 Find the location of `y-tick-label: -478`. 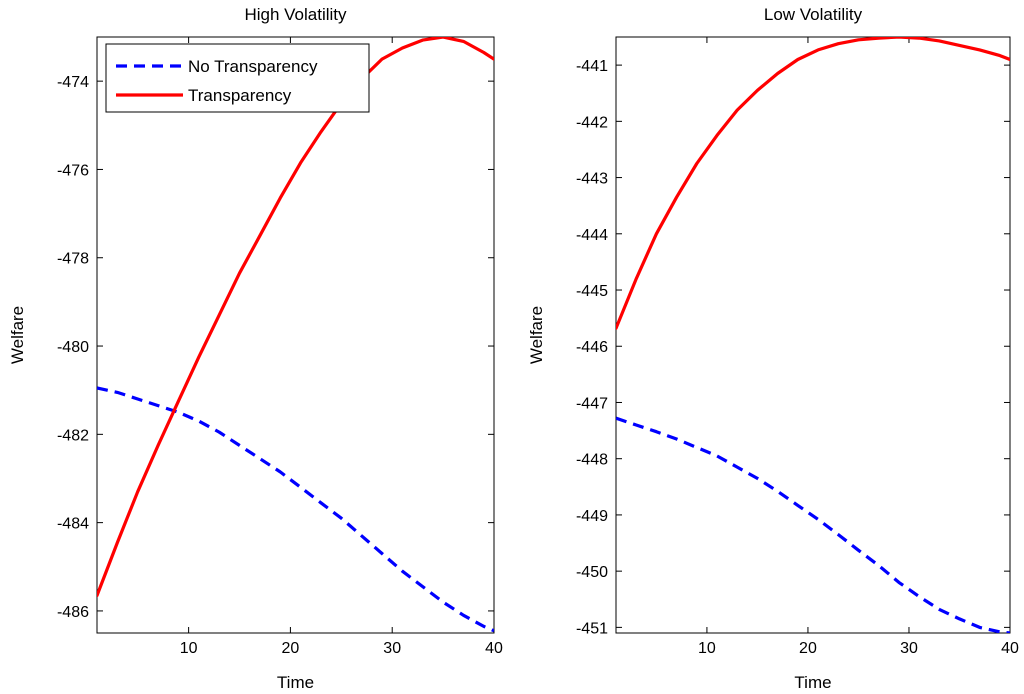

y-tick-label: -478 is located at coordinates (73, 259).